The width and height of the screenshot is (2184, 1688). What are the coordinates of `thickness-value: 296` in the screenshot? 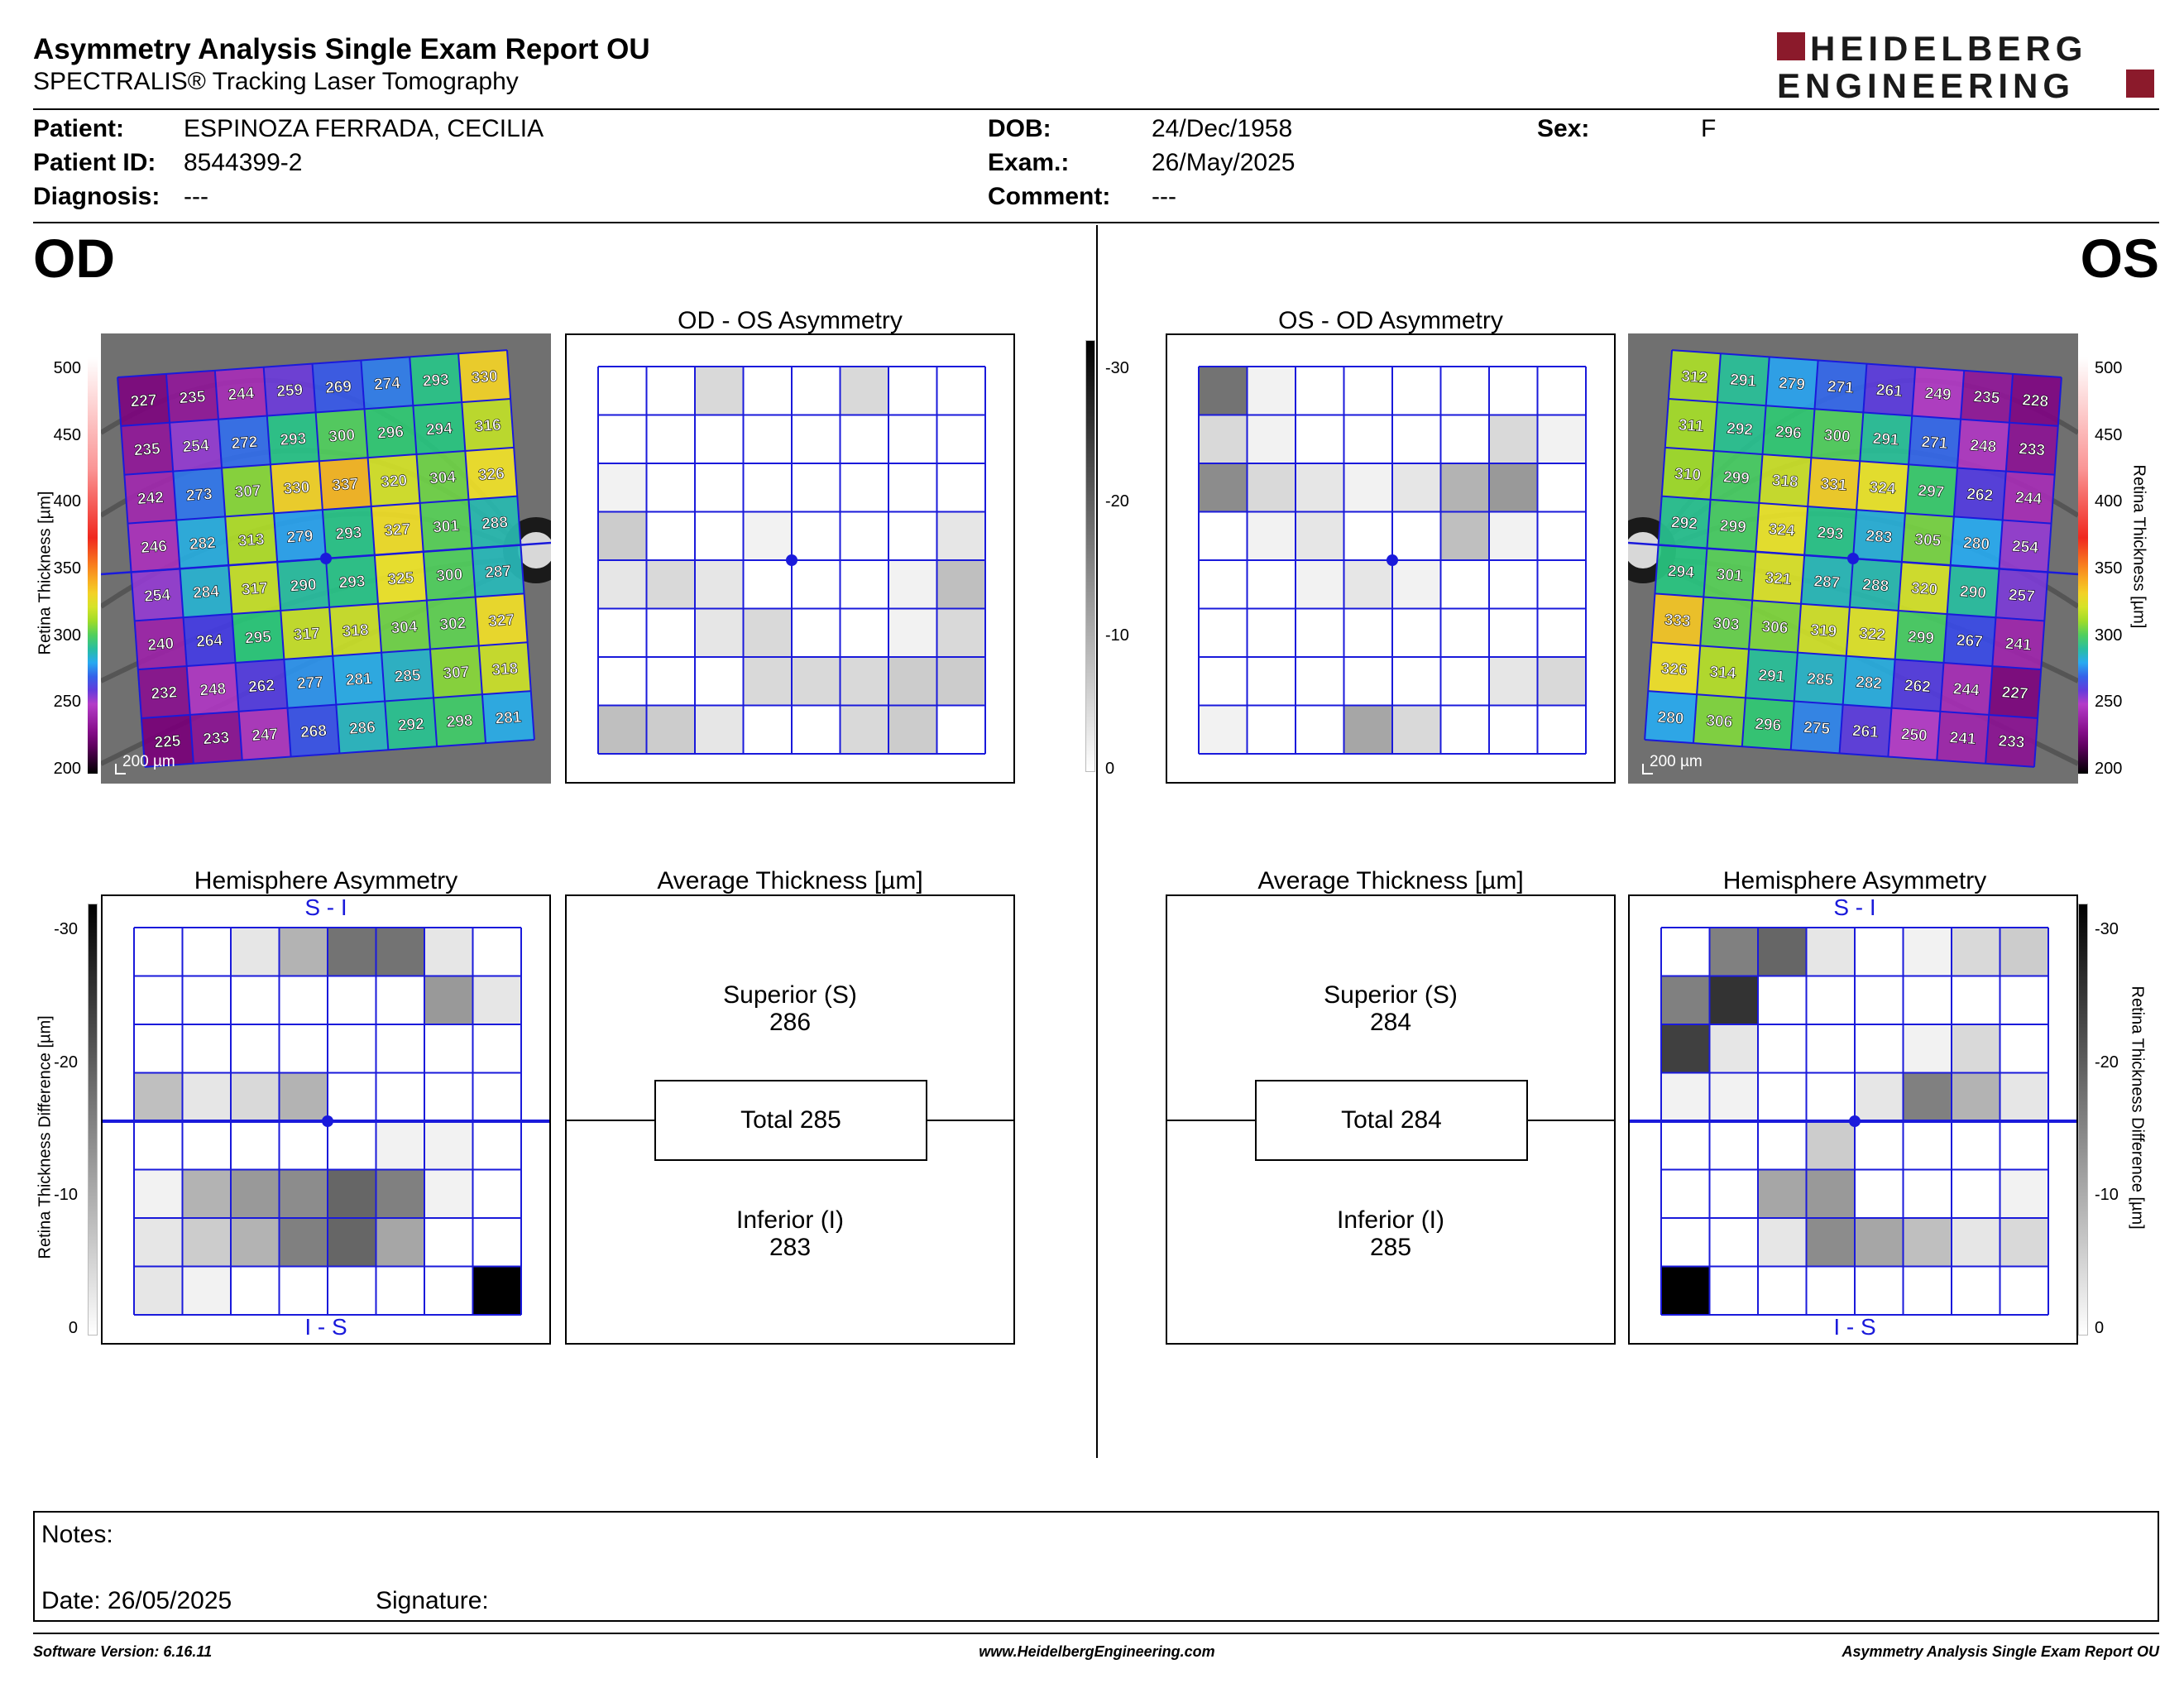 It's located at (391, 433).